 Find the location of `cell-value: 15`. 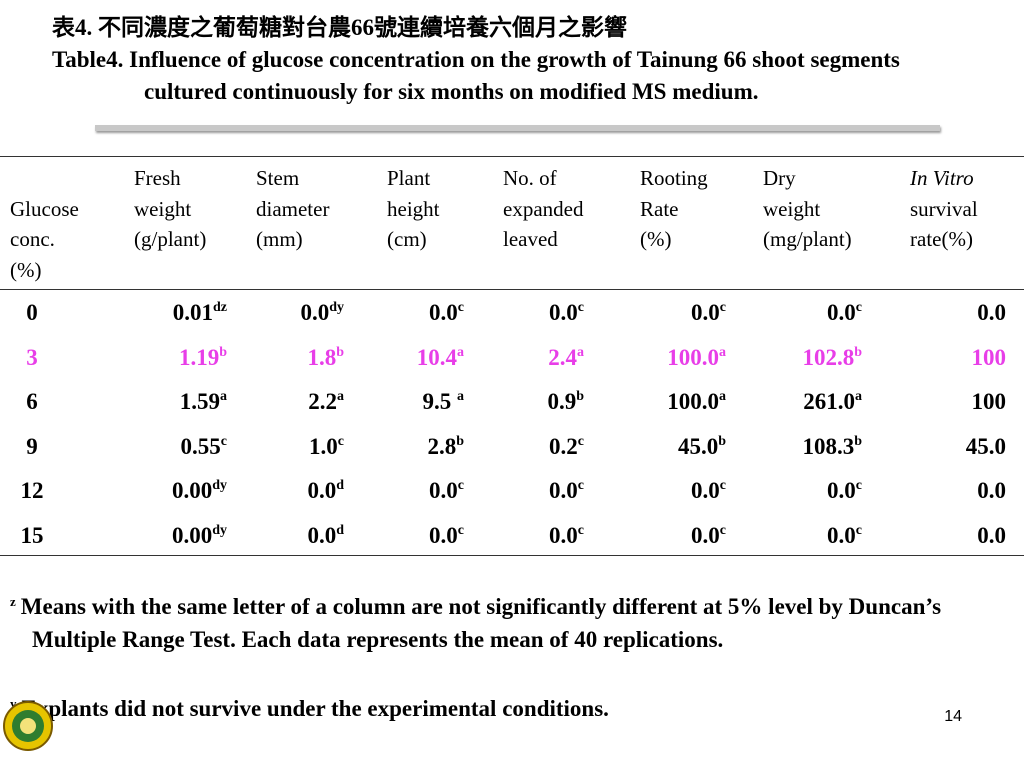

cell-value: 15 is located at coordinates (32, 535).